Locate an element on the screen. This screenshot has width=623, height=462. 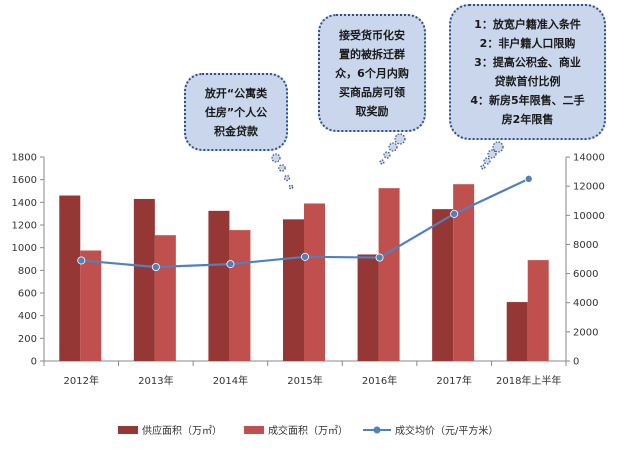
callout-line: 住房”个人公 is located at coordinates (236, 112).